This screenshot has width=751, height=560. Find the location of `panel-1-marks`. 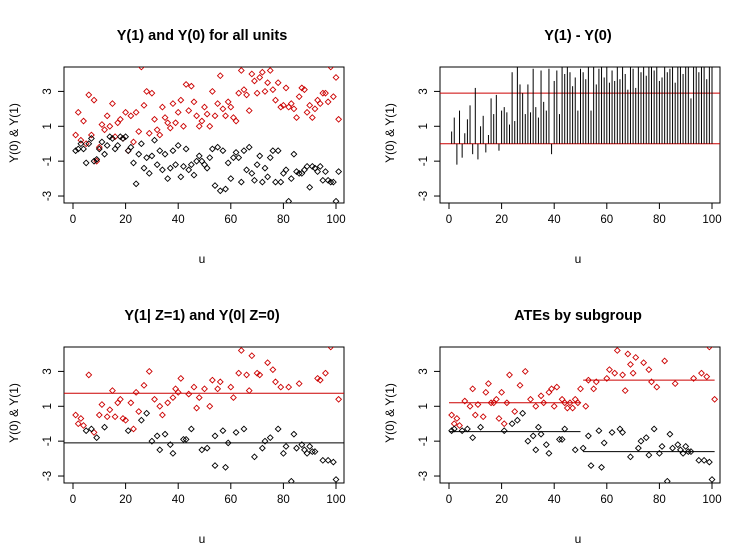

panel-1-marks is located at coordinates (207, 135).